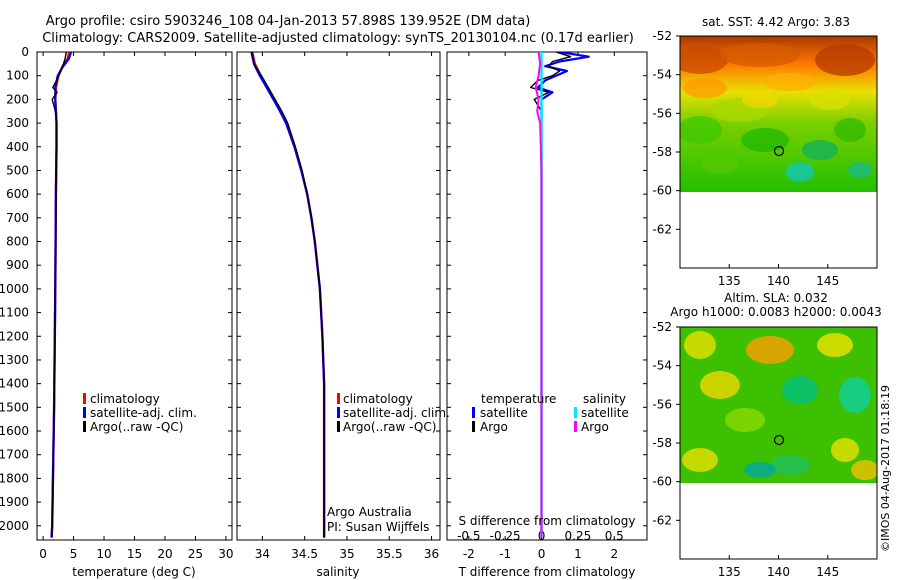  Describe the element at coordinates (14, 455) in the screenshot. I see `depth-tick-label: 1700` at that location.